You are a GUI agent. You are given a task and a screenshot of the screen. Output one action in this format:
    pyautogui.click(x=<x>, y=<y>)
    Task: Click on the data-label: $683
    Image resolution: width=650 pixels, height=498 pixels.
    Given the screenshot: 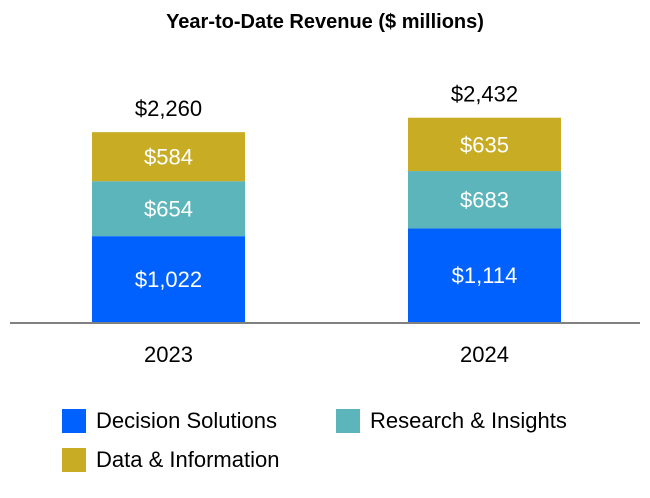 What is the action you would take?
    pyautogui.click(x=484, y=200)
    